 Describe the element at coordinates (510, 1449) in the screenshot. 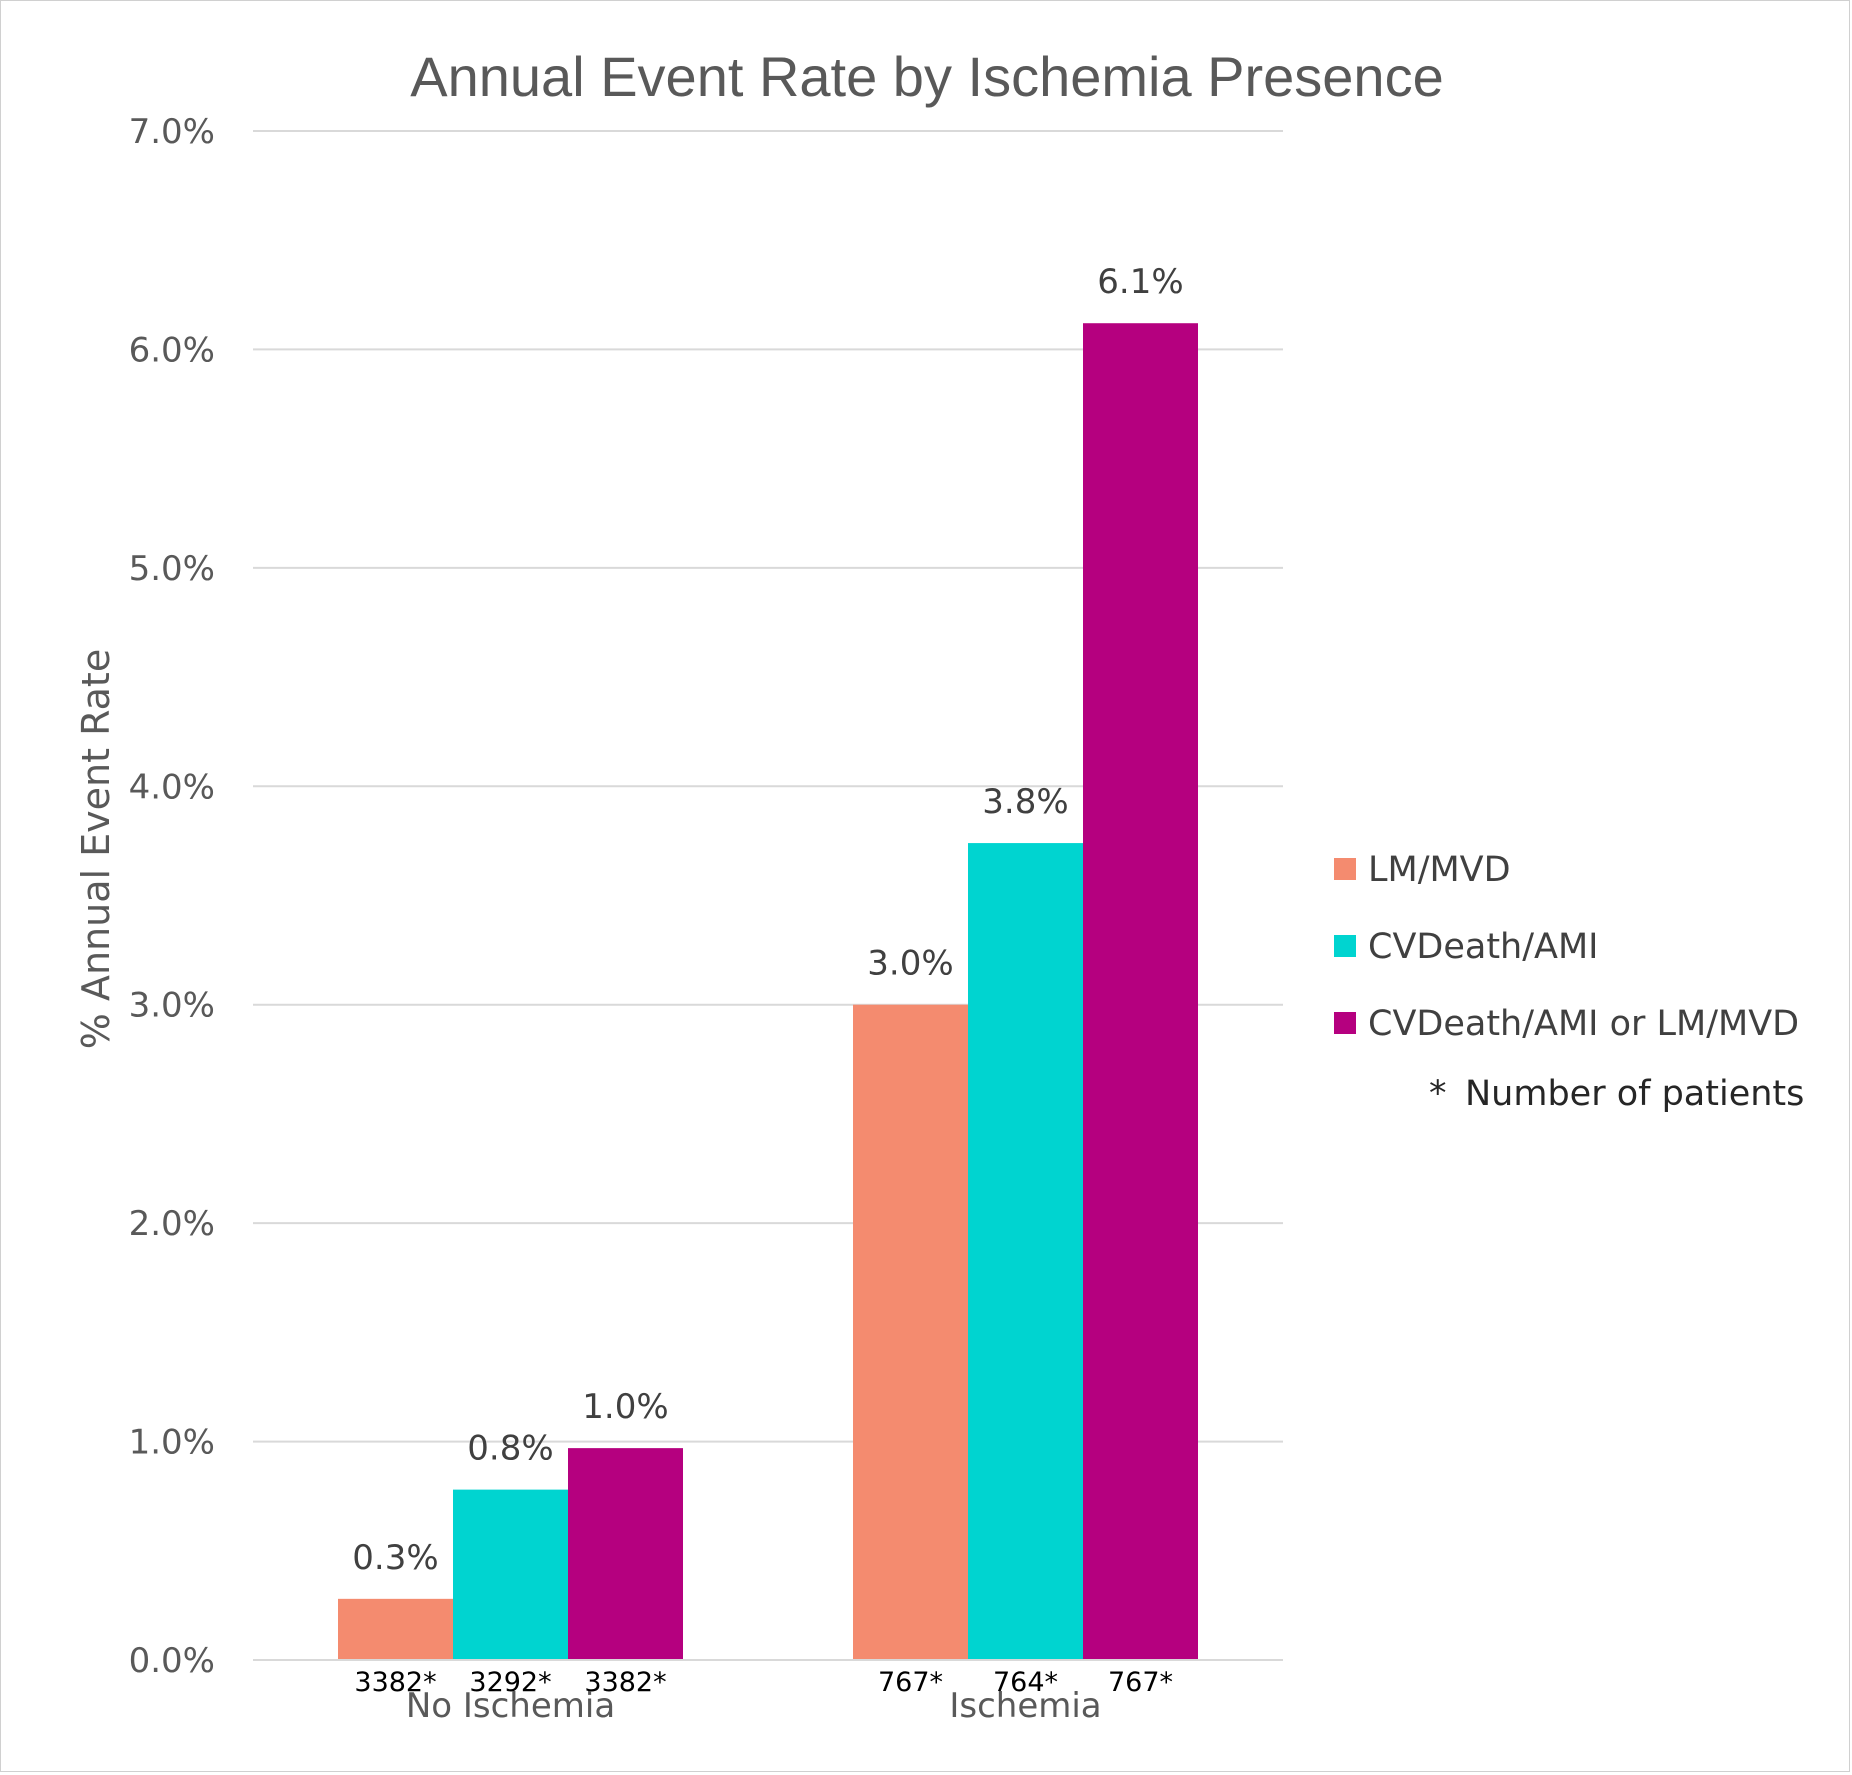

I see `data-label: 0.8%` at that location.